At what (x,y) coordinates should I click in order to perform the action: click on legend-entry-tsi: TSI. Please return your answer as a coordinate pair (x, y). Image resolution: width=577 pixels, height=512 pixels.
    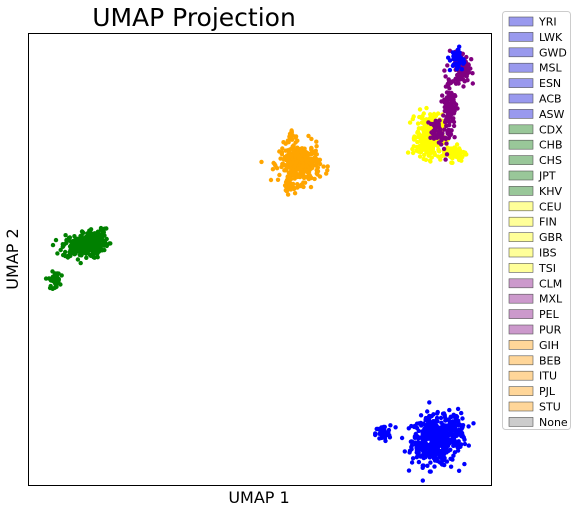
    Looking at the image, I should click on (532, 268).